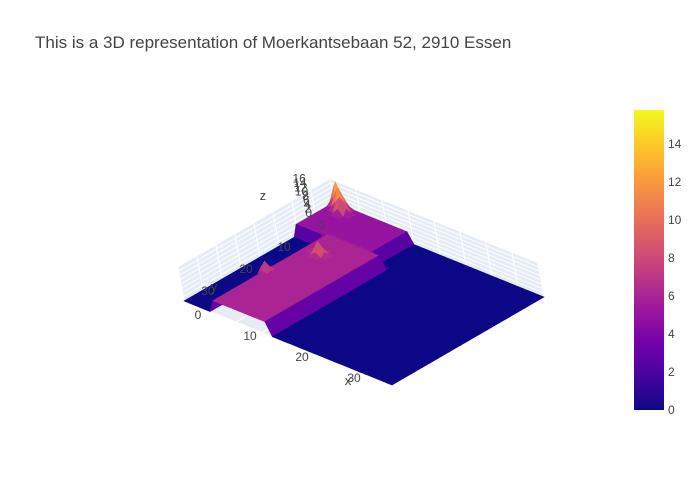 This screenshot has width=700, height=500. What do you see at coordinates (671, 334) in the screenshot?
I see `colorbar-tick-label: 4` at bounding box center [671, 334].